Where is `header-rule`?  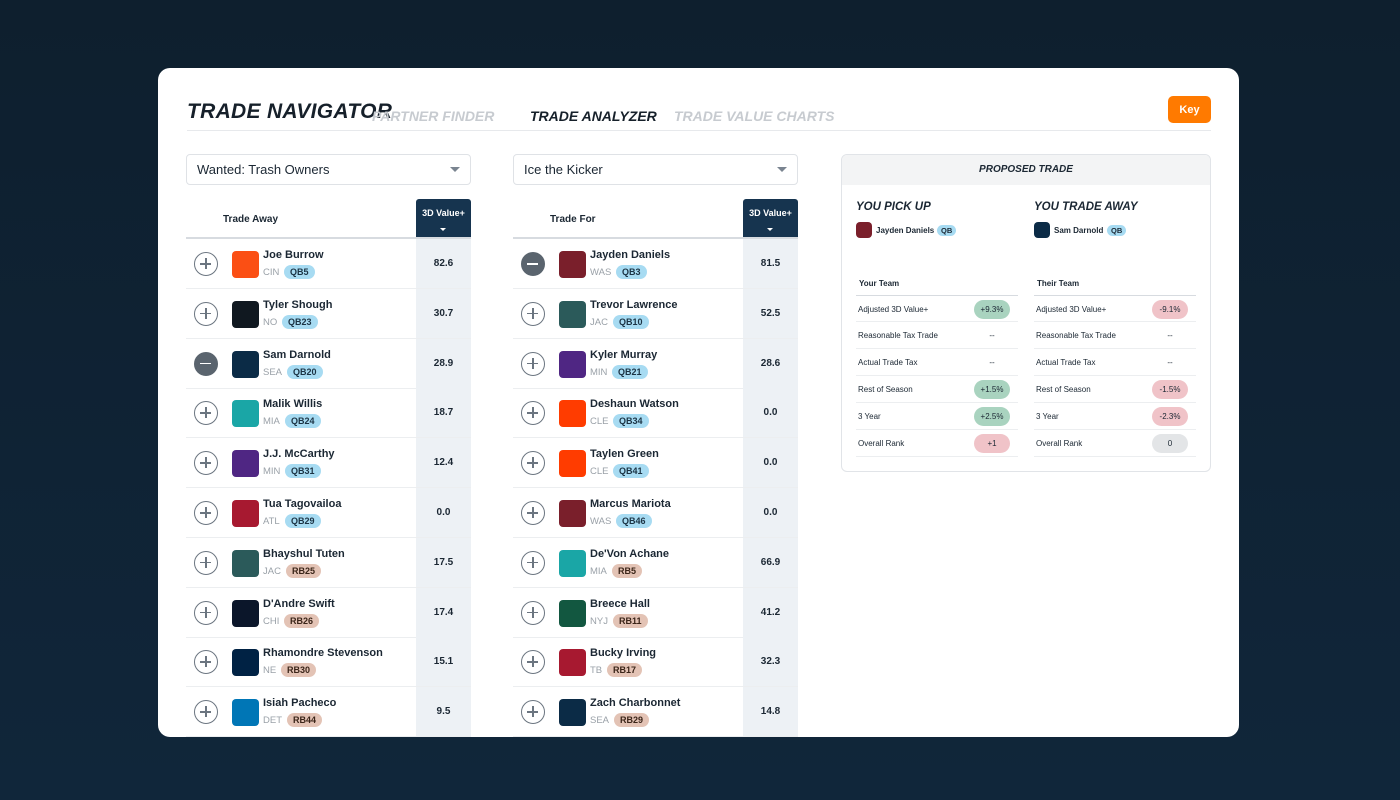 header-rule is located at coordinates (655, 238).